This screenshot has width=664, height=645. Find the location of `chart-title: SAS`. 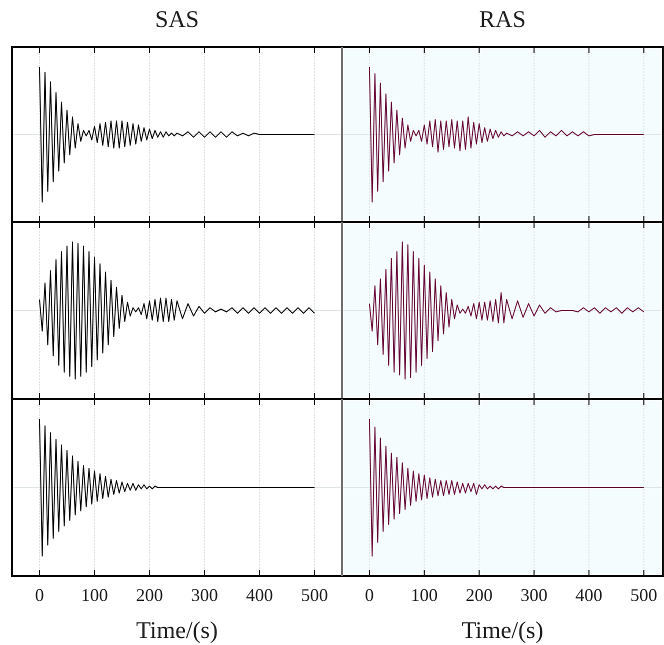

chart-title: SAS is located at coordinates (177, 20).